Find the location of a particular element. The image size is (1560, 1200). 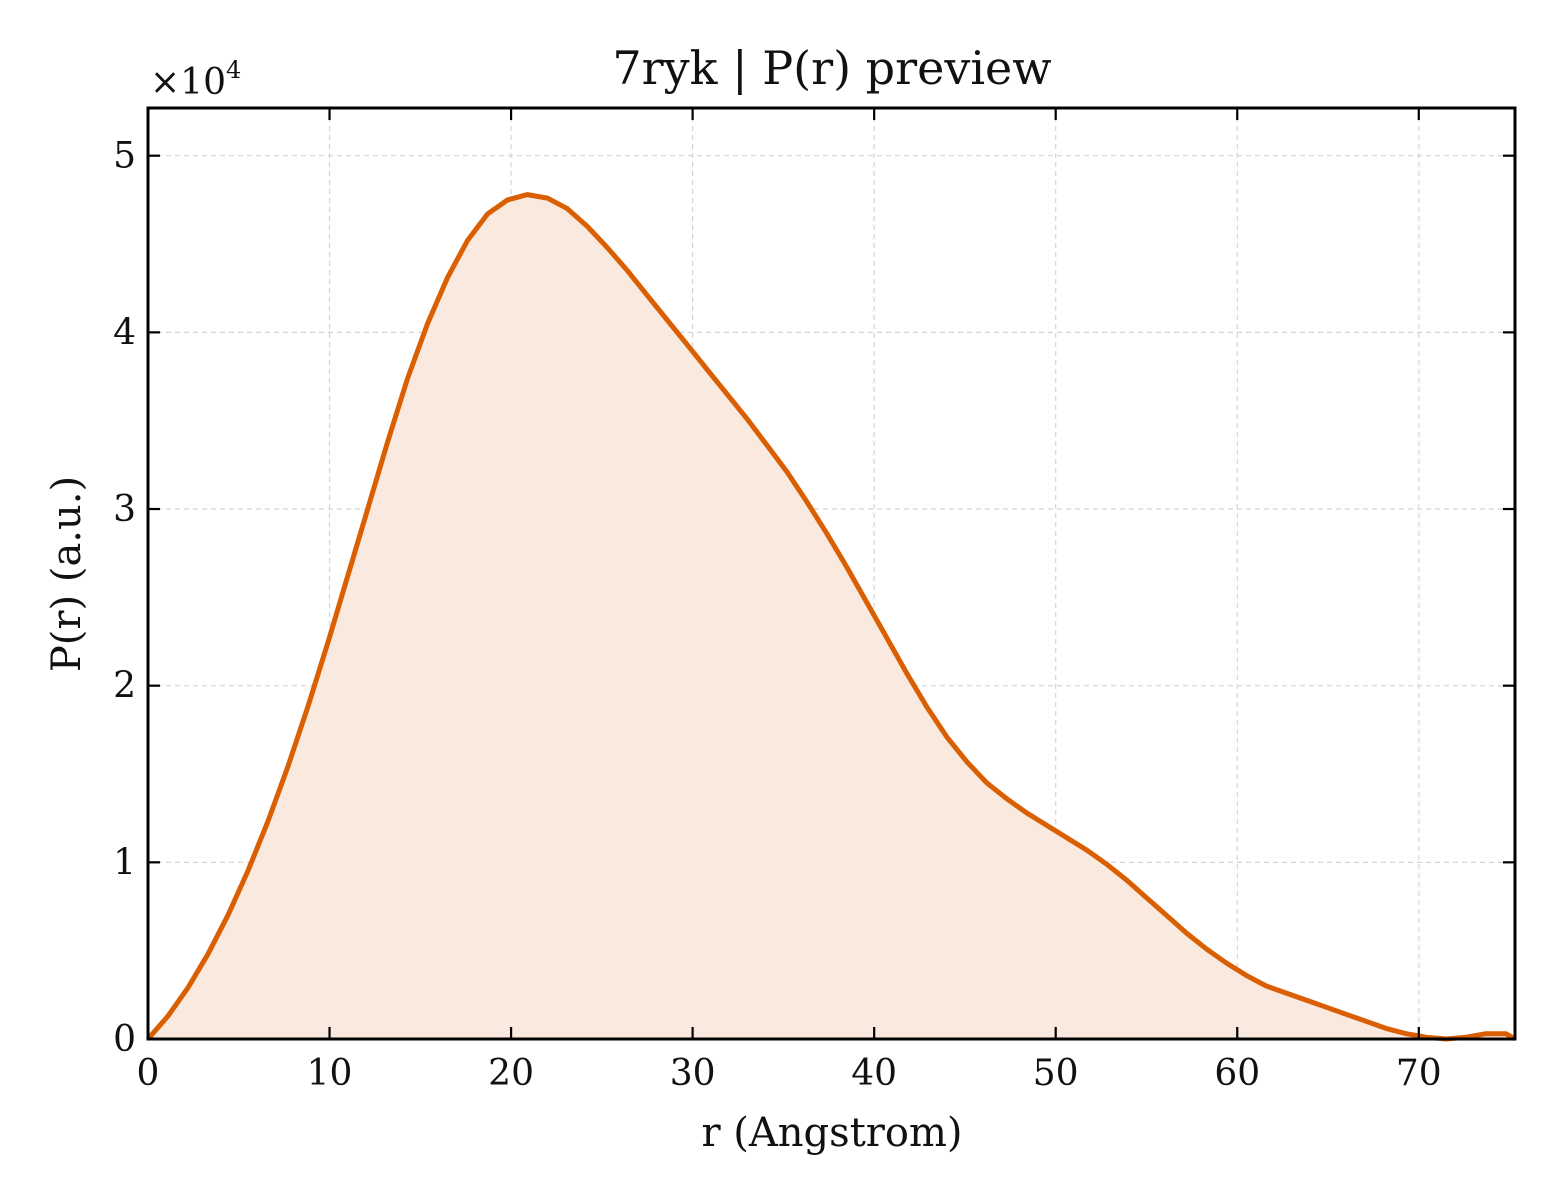

y-axis-label: P(r) (a.u.) is located at coordinates (67, 574).